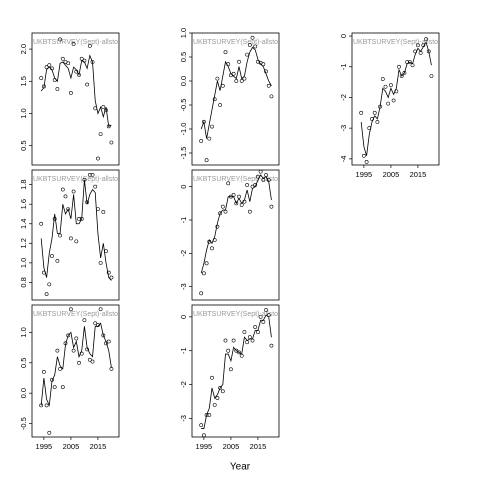 The image size is (480, 480). Describe the element at coordinates (343, 159) in the screenshot. I see `y-tick-label: -4` at that location.